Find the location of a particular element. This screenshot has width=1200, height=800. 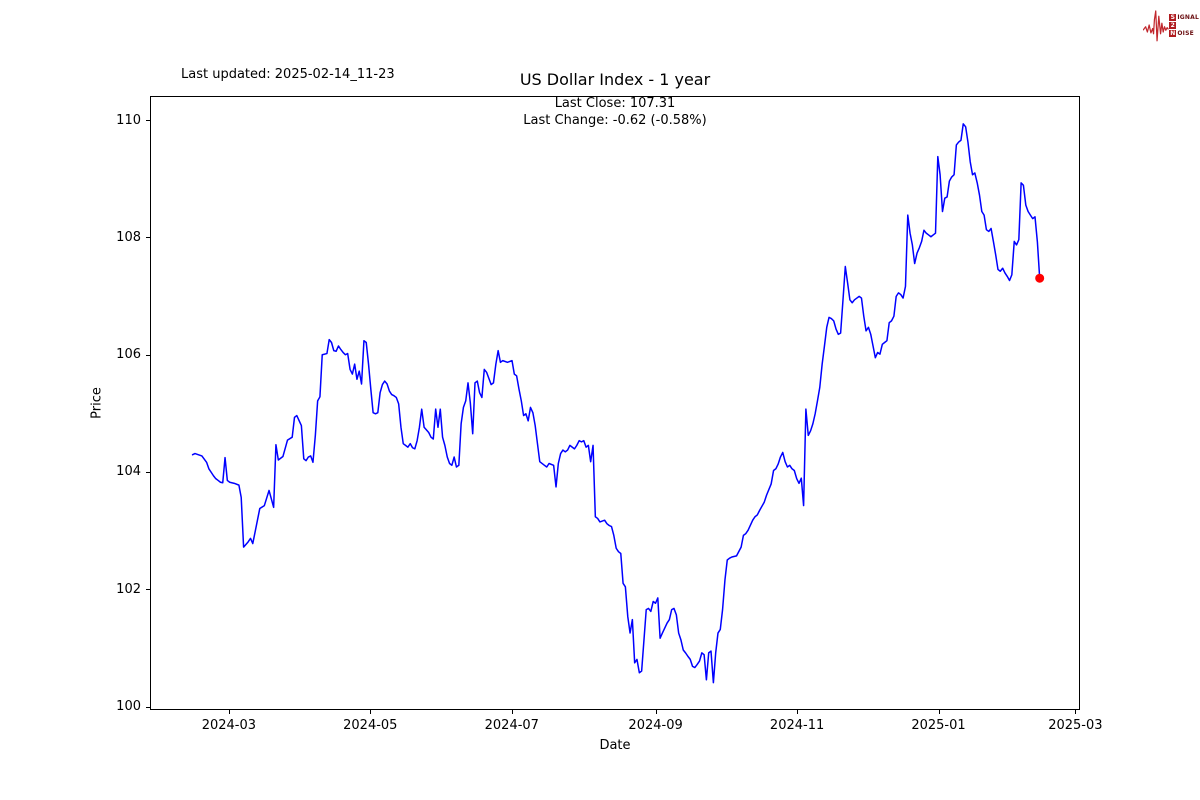

logo-box-s: S is located at coordinates (1173, 17).